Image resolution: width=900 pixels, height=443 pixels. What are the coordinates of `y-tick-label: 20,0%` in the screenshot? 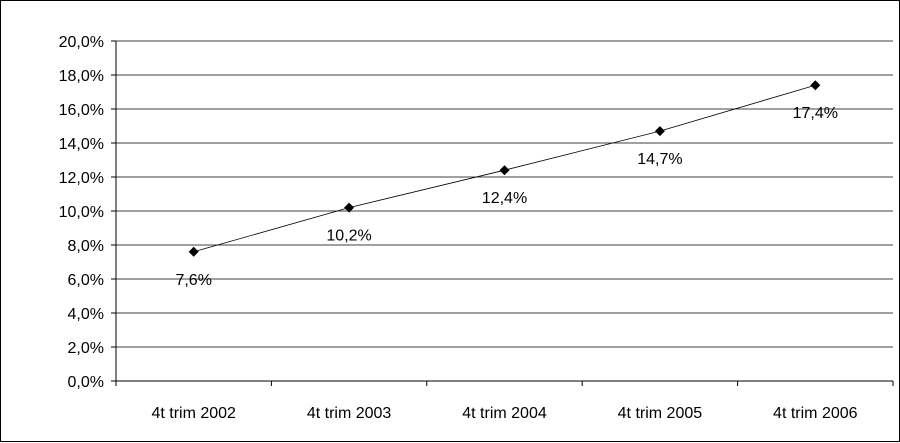 It's located at (81, 42).